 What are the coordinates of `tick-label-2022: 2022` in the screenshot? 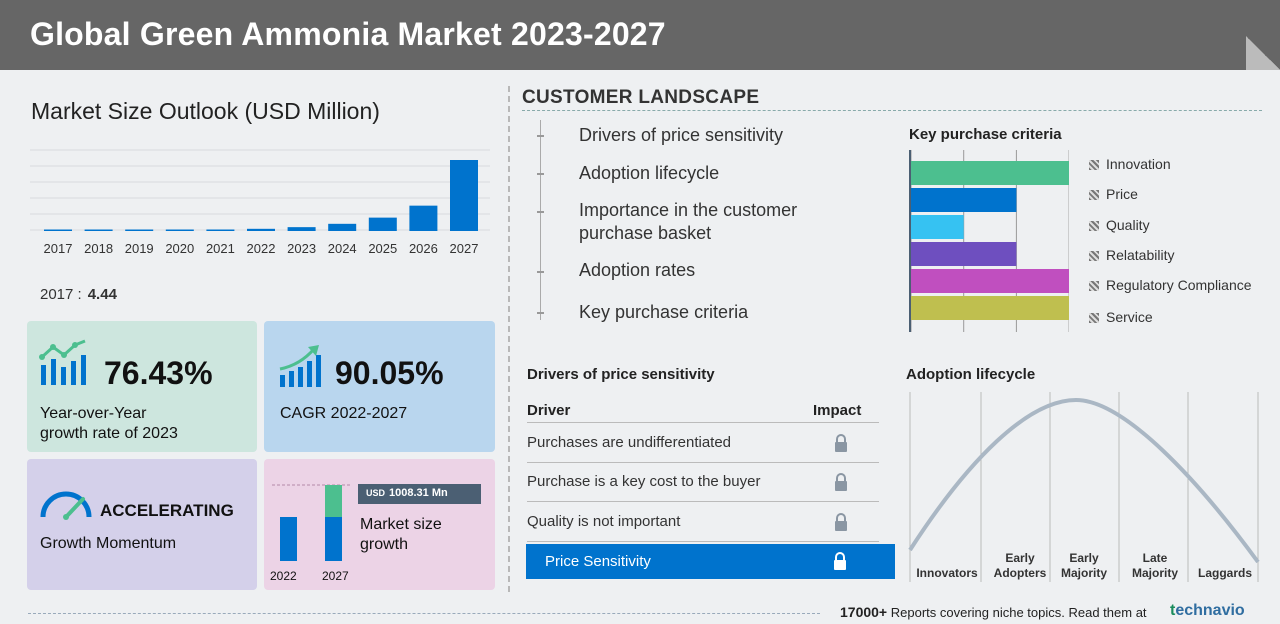 It's located at (261, 248).